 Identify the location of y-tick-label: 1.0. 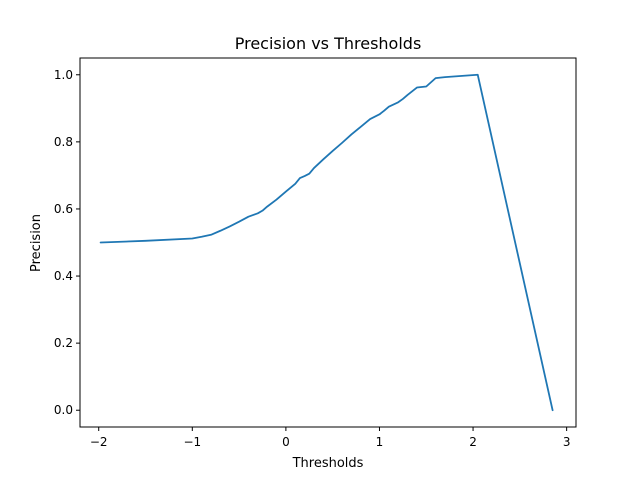
(63, 75).